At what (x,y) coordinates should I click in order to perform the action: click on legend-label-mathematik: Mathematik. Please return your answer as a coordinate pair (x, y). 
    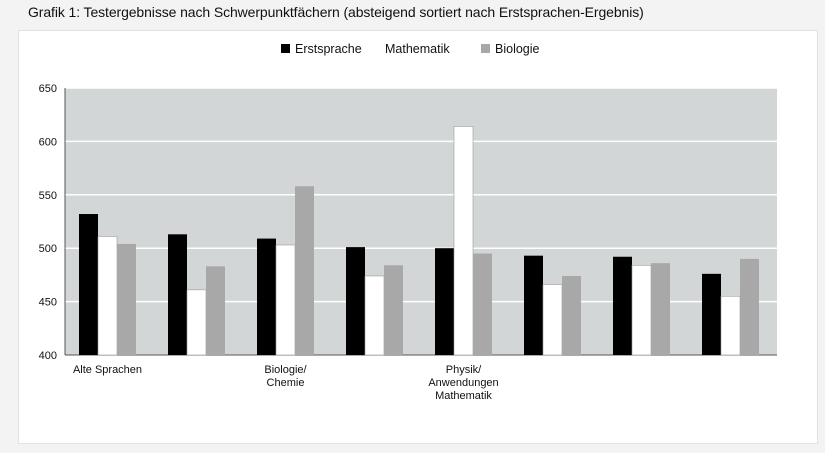
    Looking at the image, I should click on (417, 49).